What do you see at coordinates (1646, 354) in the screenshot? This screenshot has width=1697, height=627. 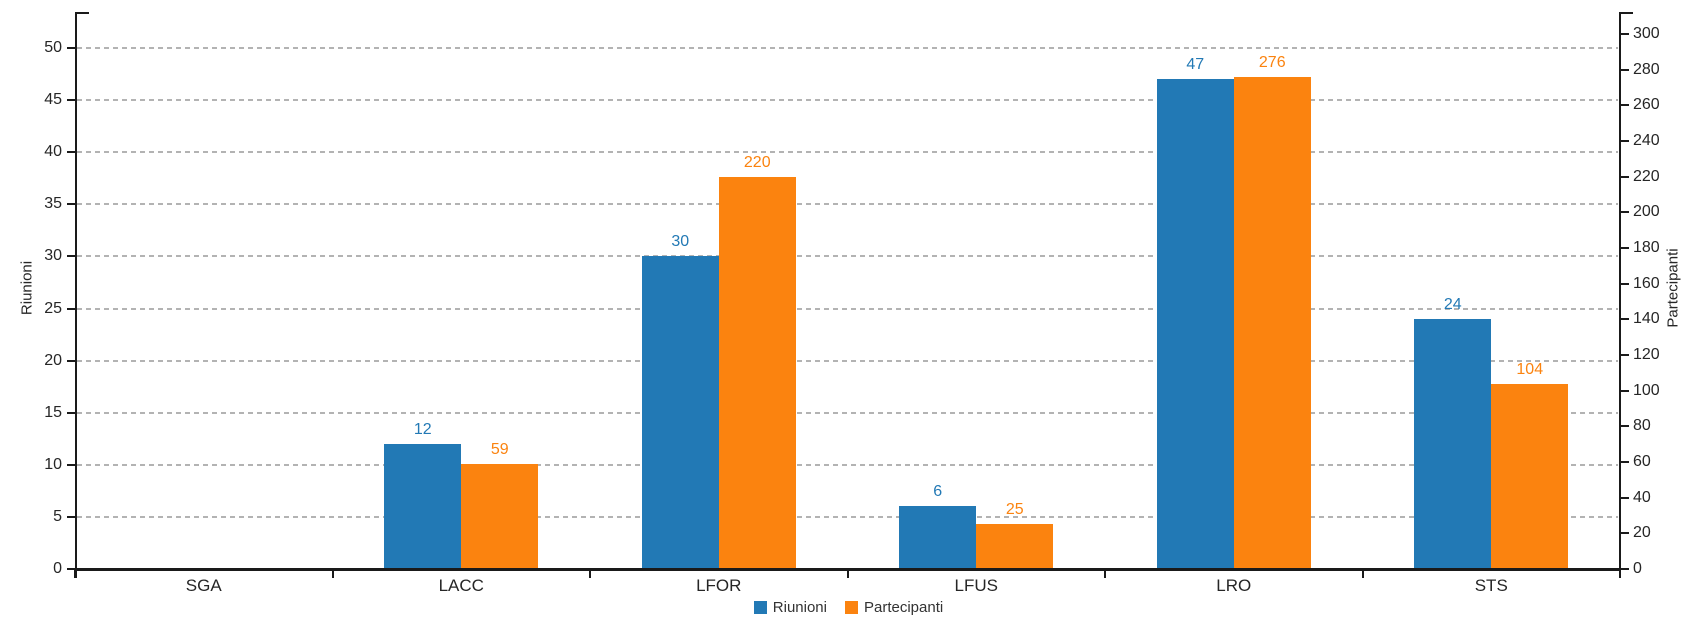 I see `right-axis-tick-label: 120` at bounding box center [1646, 354].